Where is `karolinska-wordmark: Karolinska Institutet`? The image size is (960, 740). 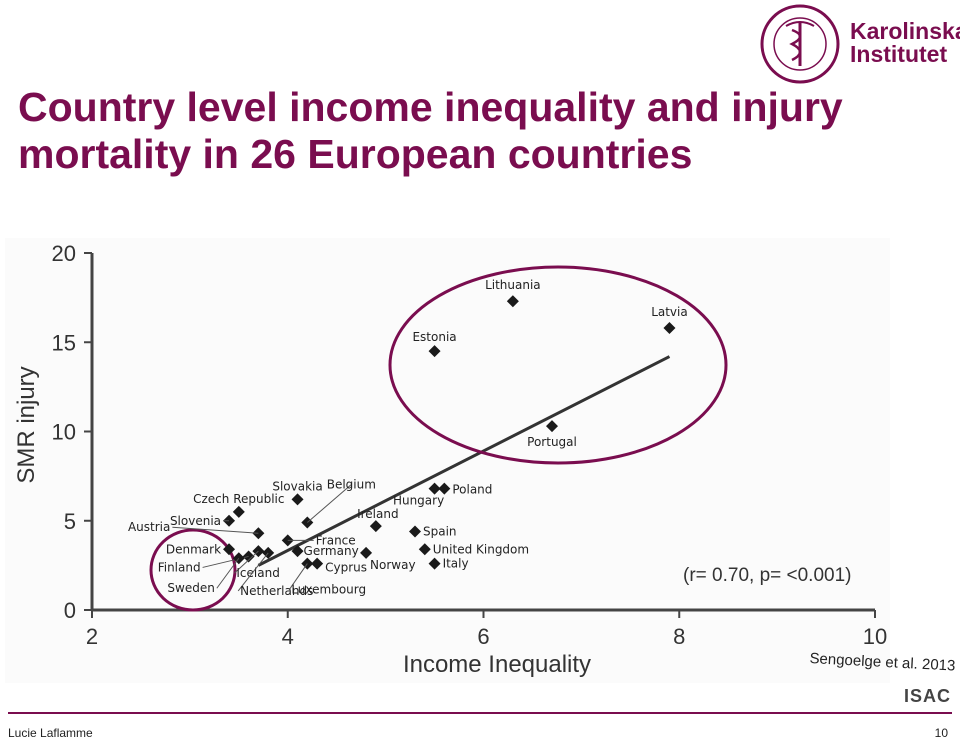 karolinska-wordmark: Karolinska Institutet is located at coordinates (905, 43).